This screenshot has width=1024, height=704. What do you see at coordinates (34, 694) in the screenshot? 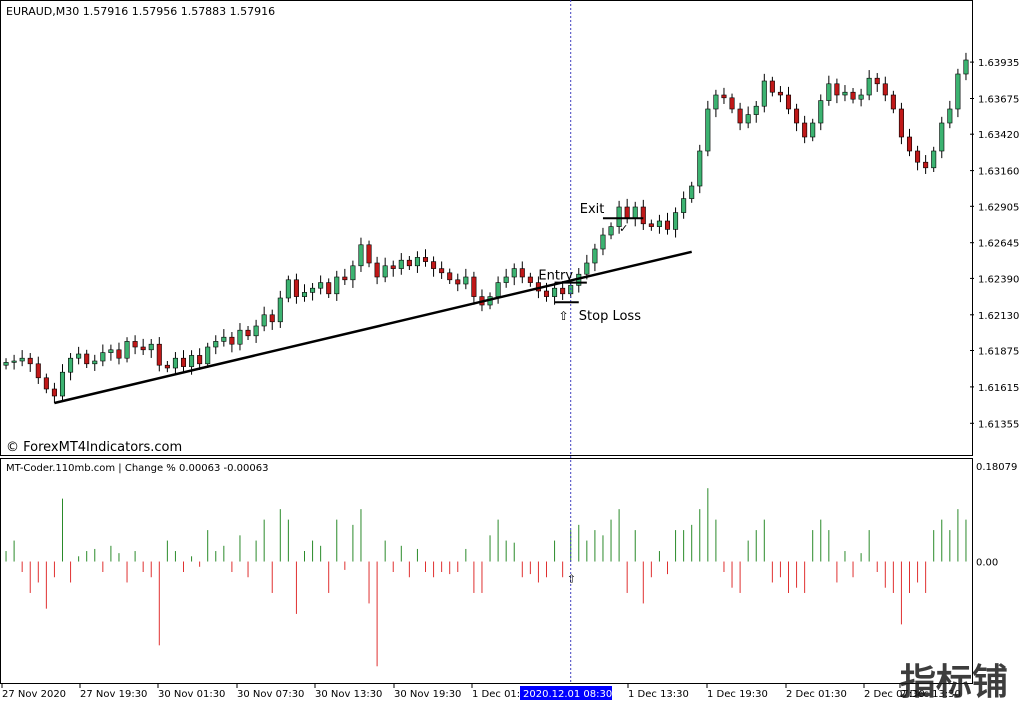
I see `time-tick-label: 27 Nov 2020` at bounding box center [34, 694].